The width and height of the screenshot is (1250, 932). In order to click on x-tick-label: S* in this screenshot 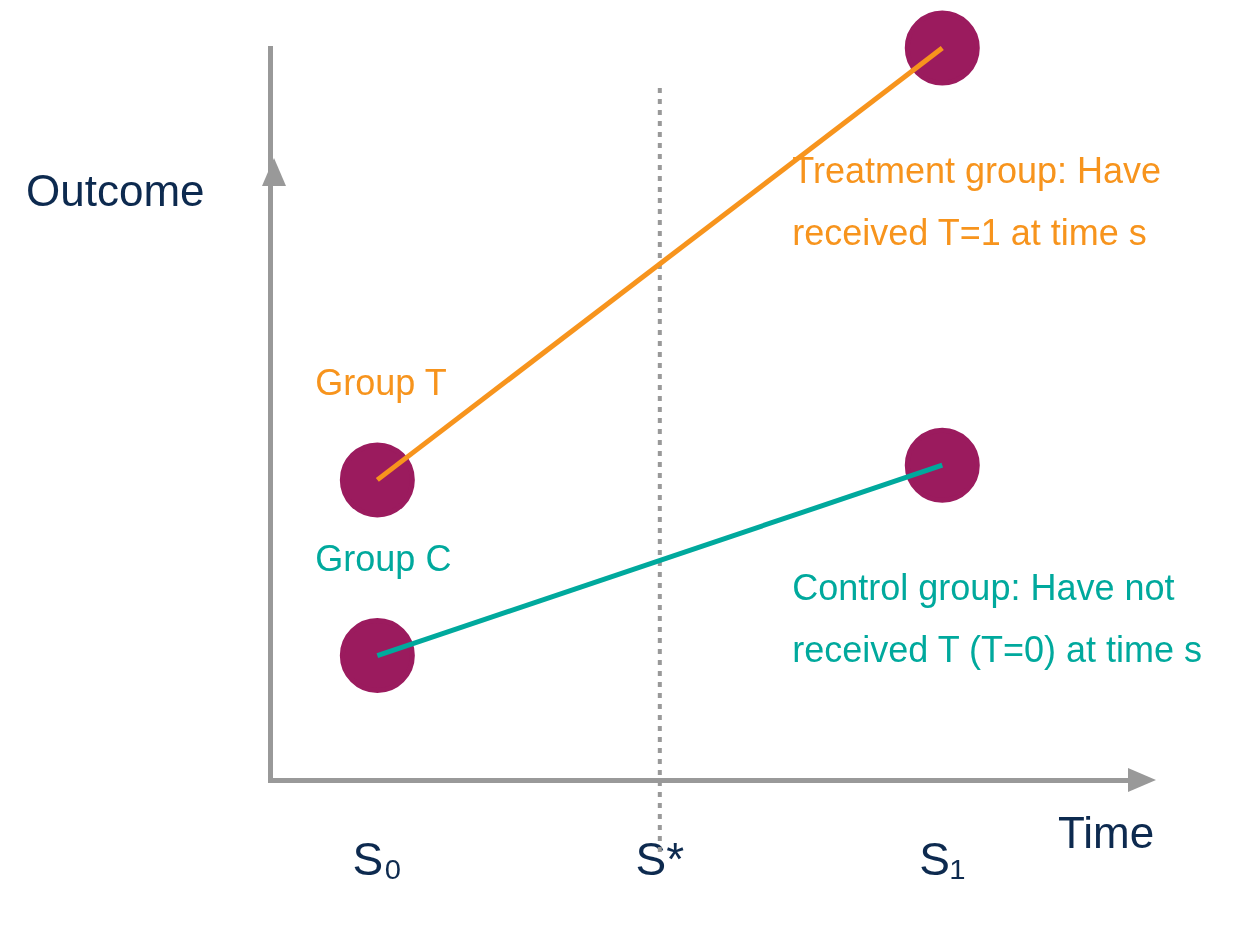, I will do `click(660, 859)`.